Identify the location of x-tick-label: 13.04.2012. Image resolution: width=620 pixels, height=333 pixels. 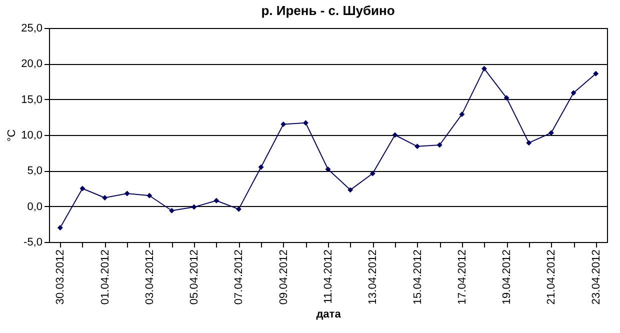
(373, 277).